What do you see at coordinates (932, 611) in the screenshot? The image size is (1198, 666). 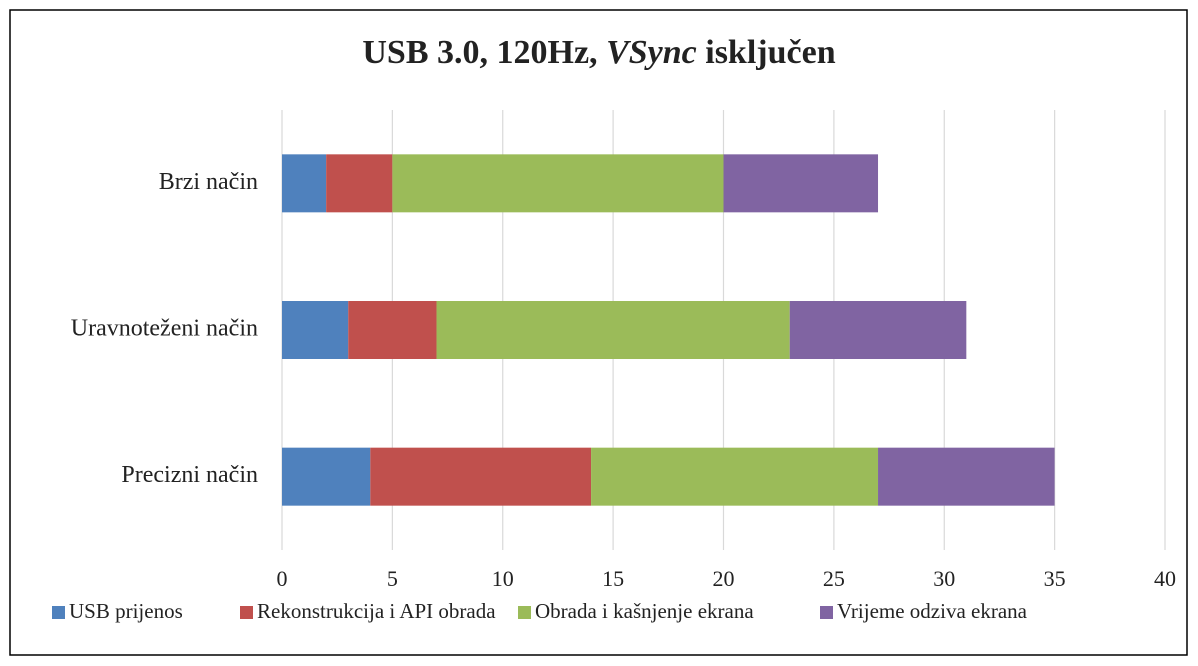 I see `legend-label: Vrijeme odziva ekrana` at bounding box center [932, 611].